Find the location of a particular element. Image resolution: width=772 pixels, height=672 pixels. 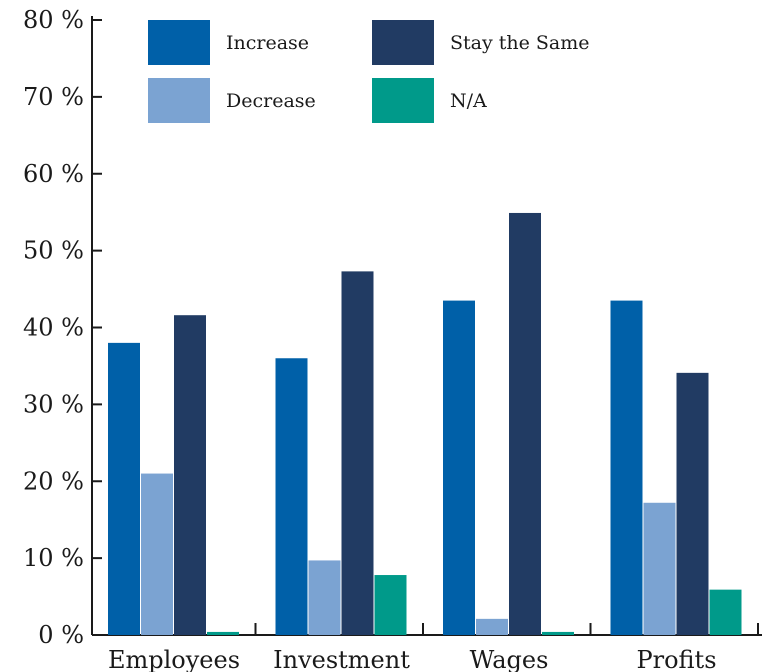

bar-increase-employees is located at coordinates (124, 488).